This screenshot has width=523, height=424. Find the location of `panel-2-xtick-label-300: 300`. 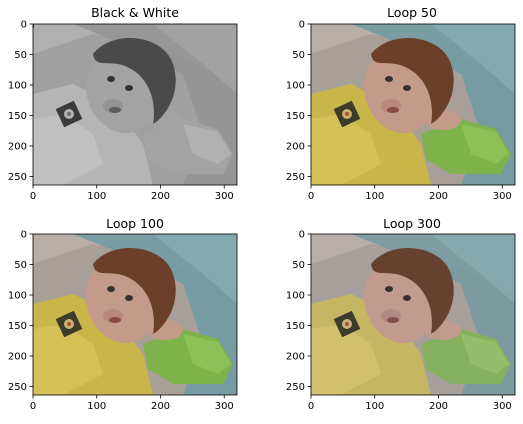

panel-2-xtick-label-300: 300 is located at coordinates (502, 196).